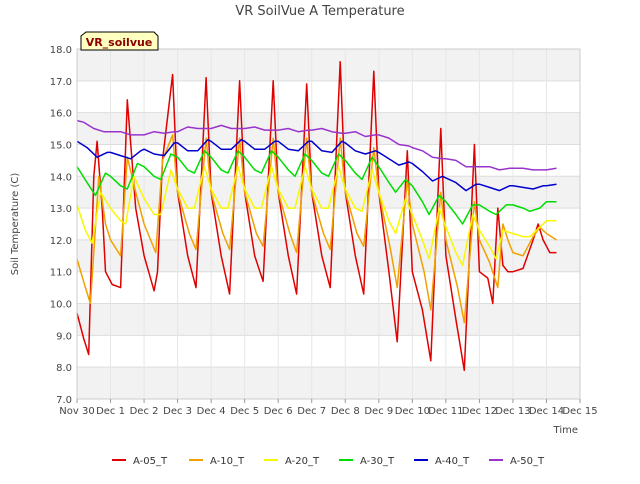  I want to click on legend-label: A-30_T, so click(377, 461).